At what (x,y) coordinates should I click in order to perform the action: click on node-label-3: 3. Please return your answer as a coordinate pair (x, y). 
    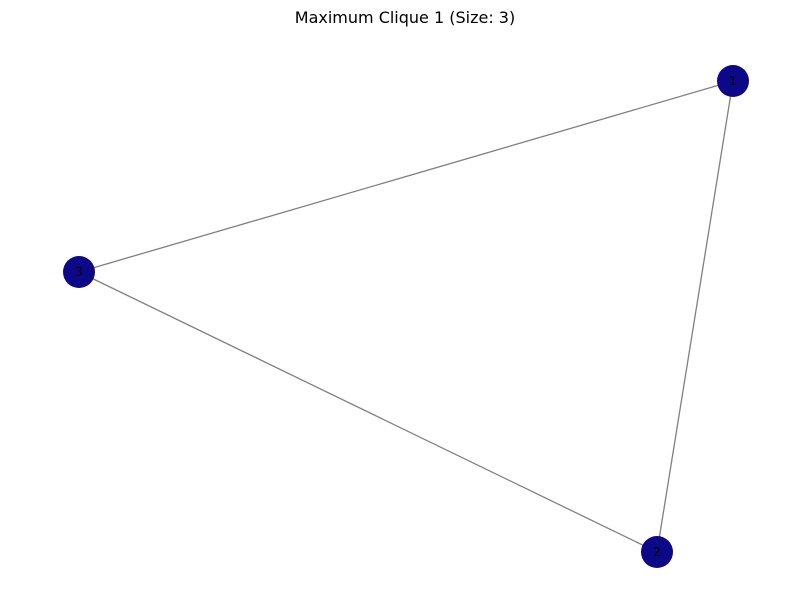
    Looking at the image, I should click on (79, 272).